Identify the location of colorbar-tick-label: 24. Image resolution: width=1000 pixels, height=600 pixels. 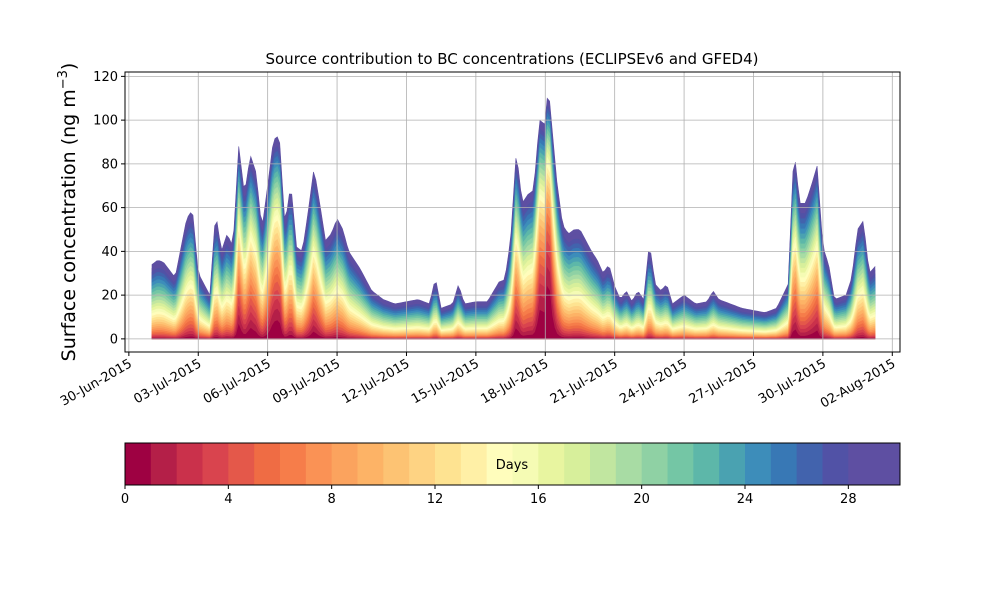
(745, 499).